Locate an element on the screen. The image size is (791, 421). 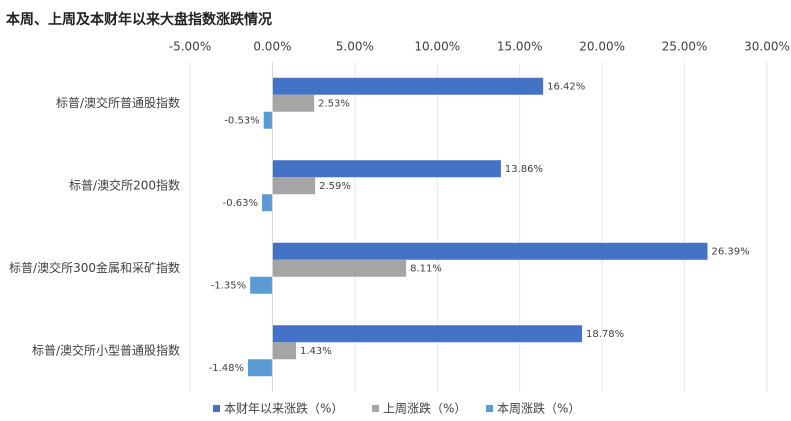
y-tick-label: 标普/澳交所200指数 is located at coordinates (124, 184).